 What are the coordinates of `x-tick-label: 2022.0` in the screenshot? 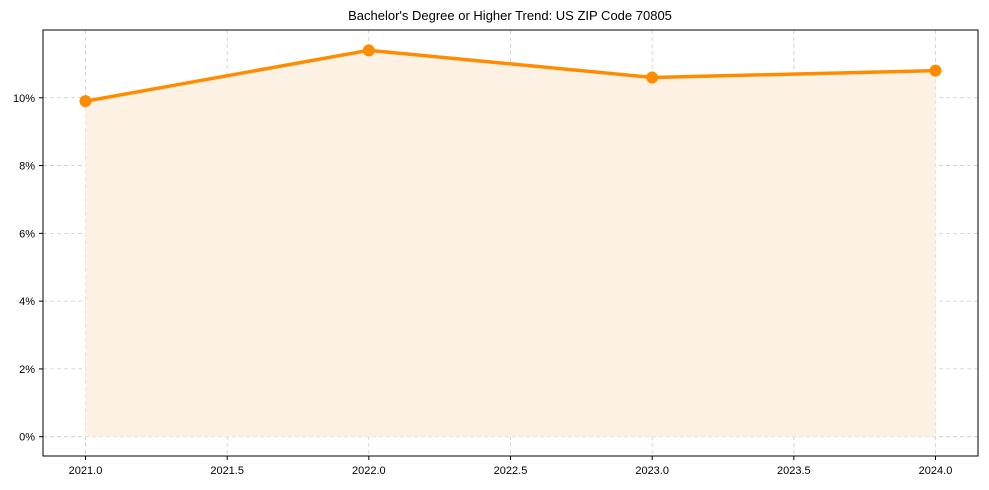 It's located at (369, 471).